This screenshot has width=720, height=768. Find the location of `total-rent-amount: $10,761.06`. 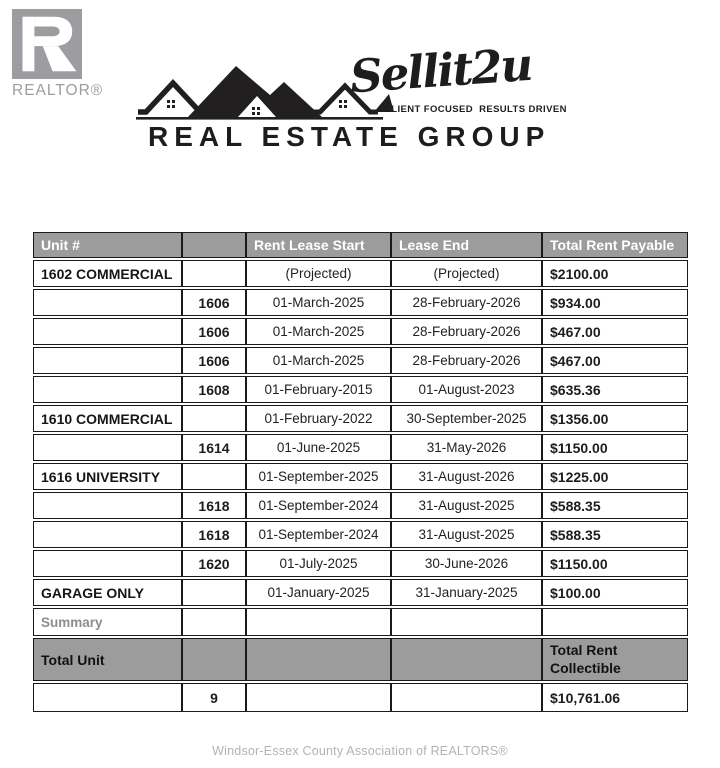

total-rent-amount: $10,761.06 is located at coordinates (615, 697).